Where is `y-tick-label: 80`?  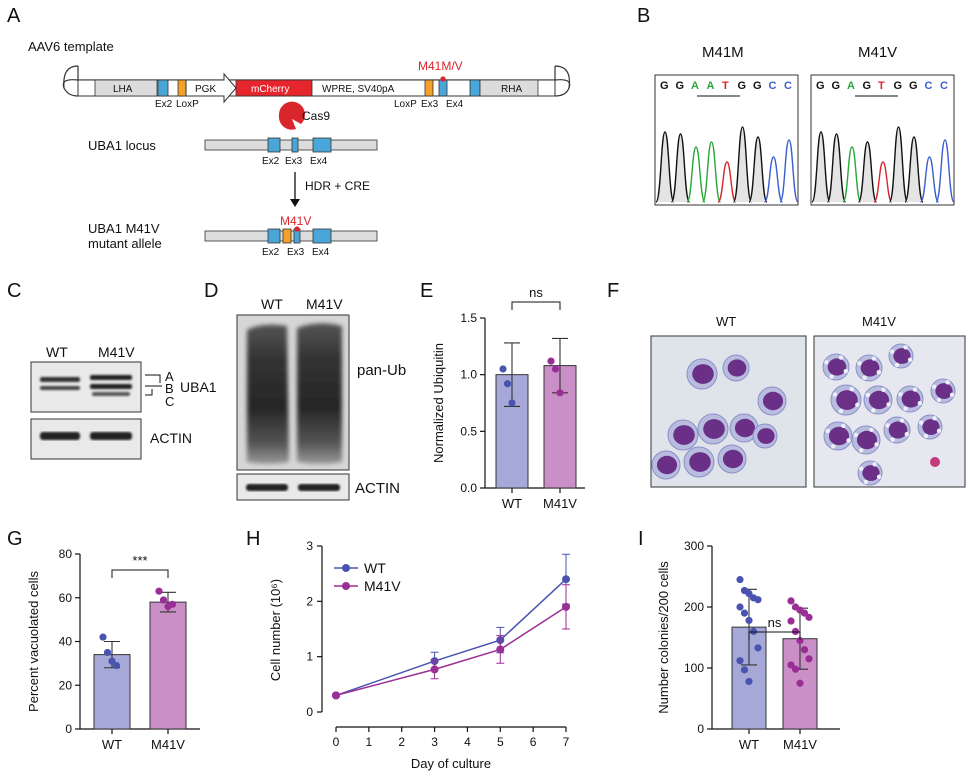 y-tick-label: 80 is located at coordinates (66, 554).